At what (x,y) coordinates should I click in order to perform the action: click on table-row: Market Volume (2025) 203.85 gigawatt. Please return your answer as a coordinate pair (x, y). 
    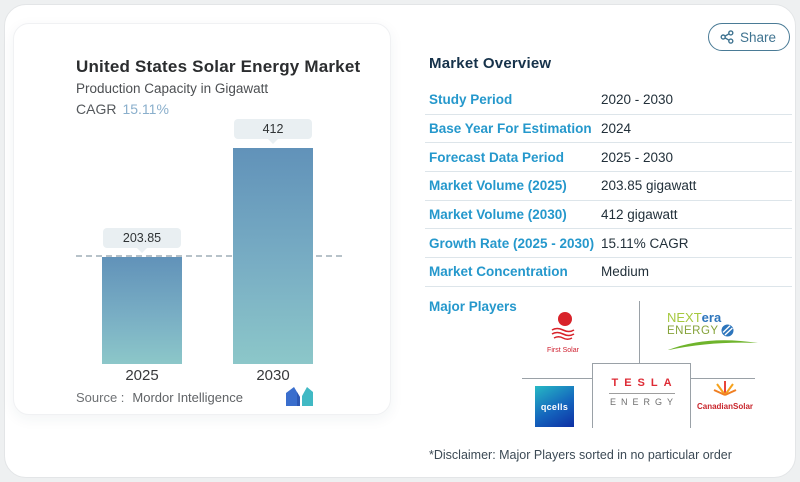
    Looking at the image, I should click on (608, 186).